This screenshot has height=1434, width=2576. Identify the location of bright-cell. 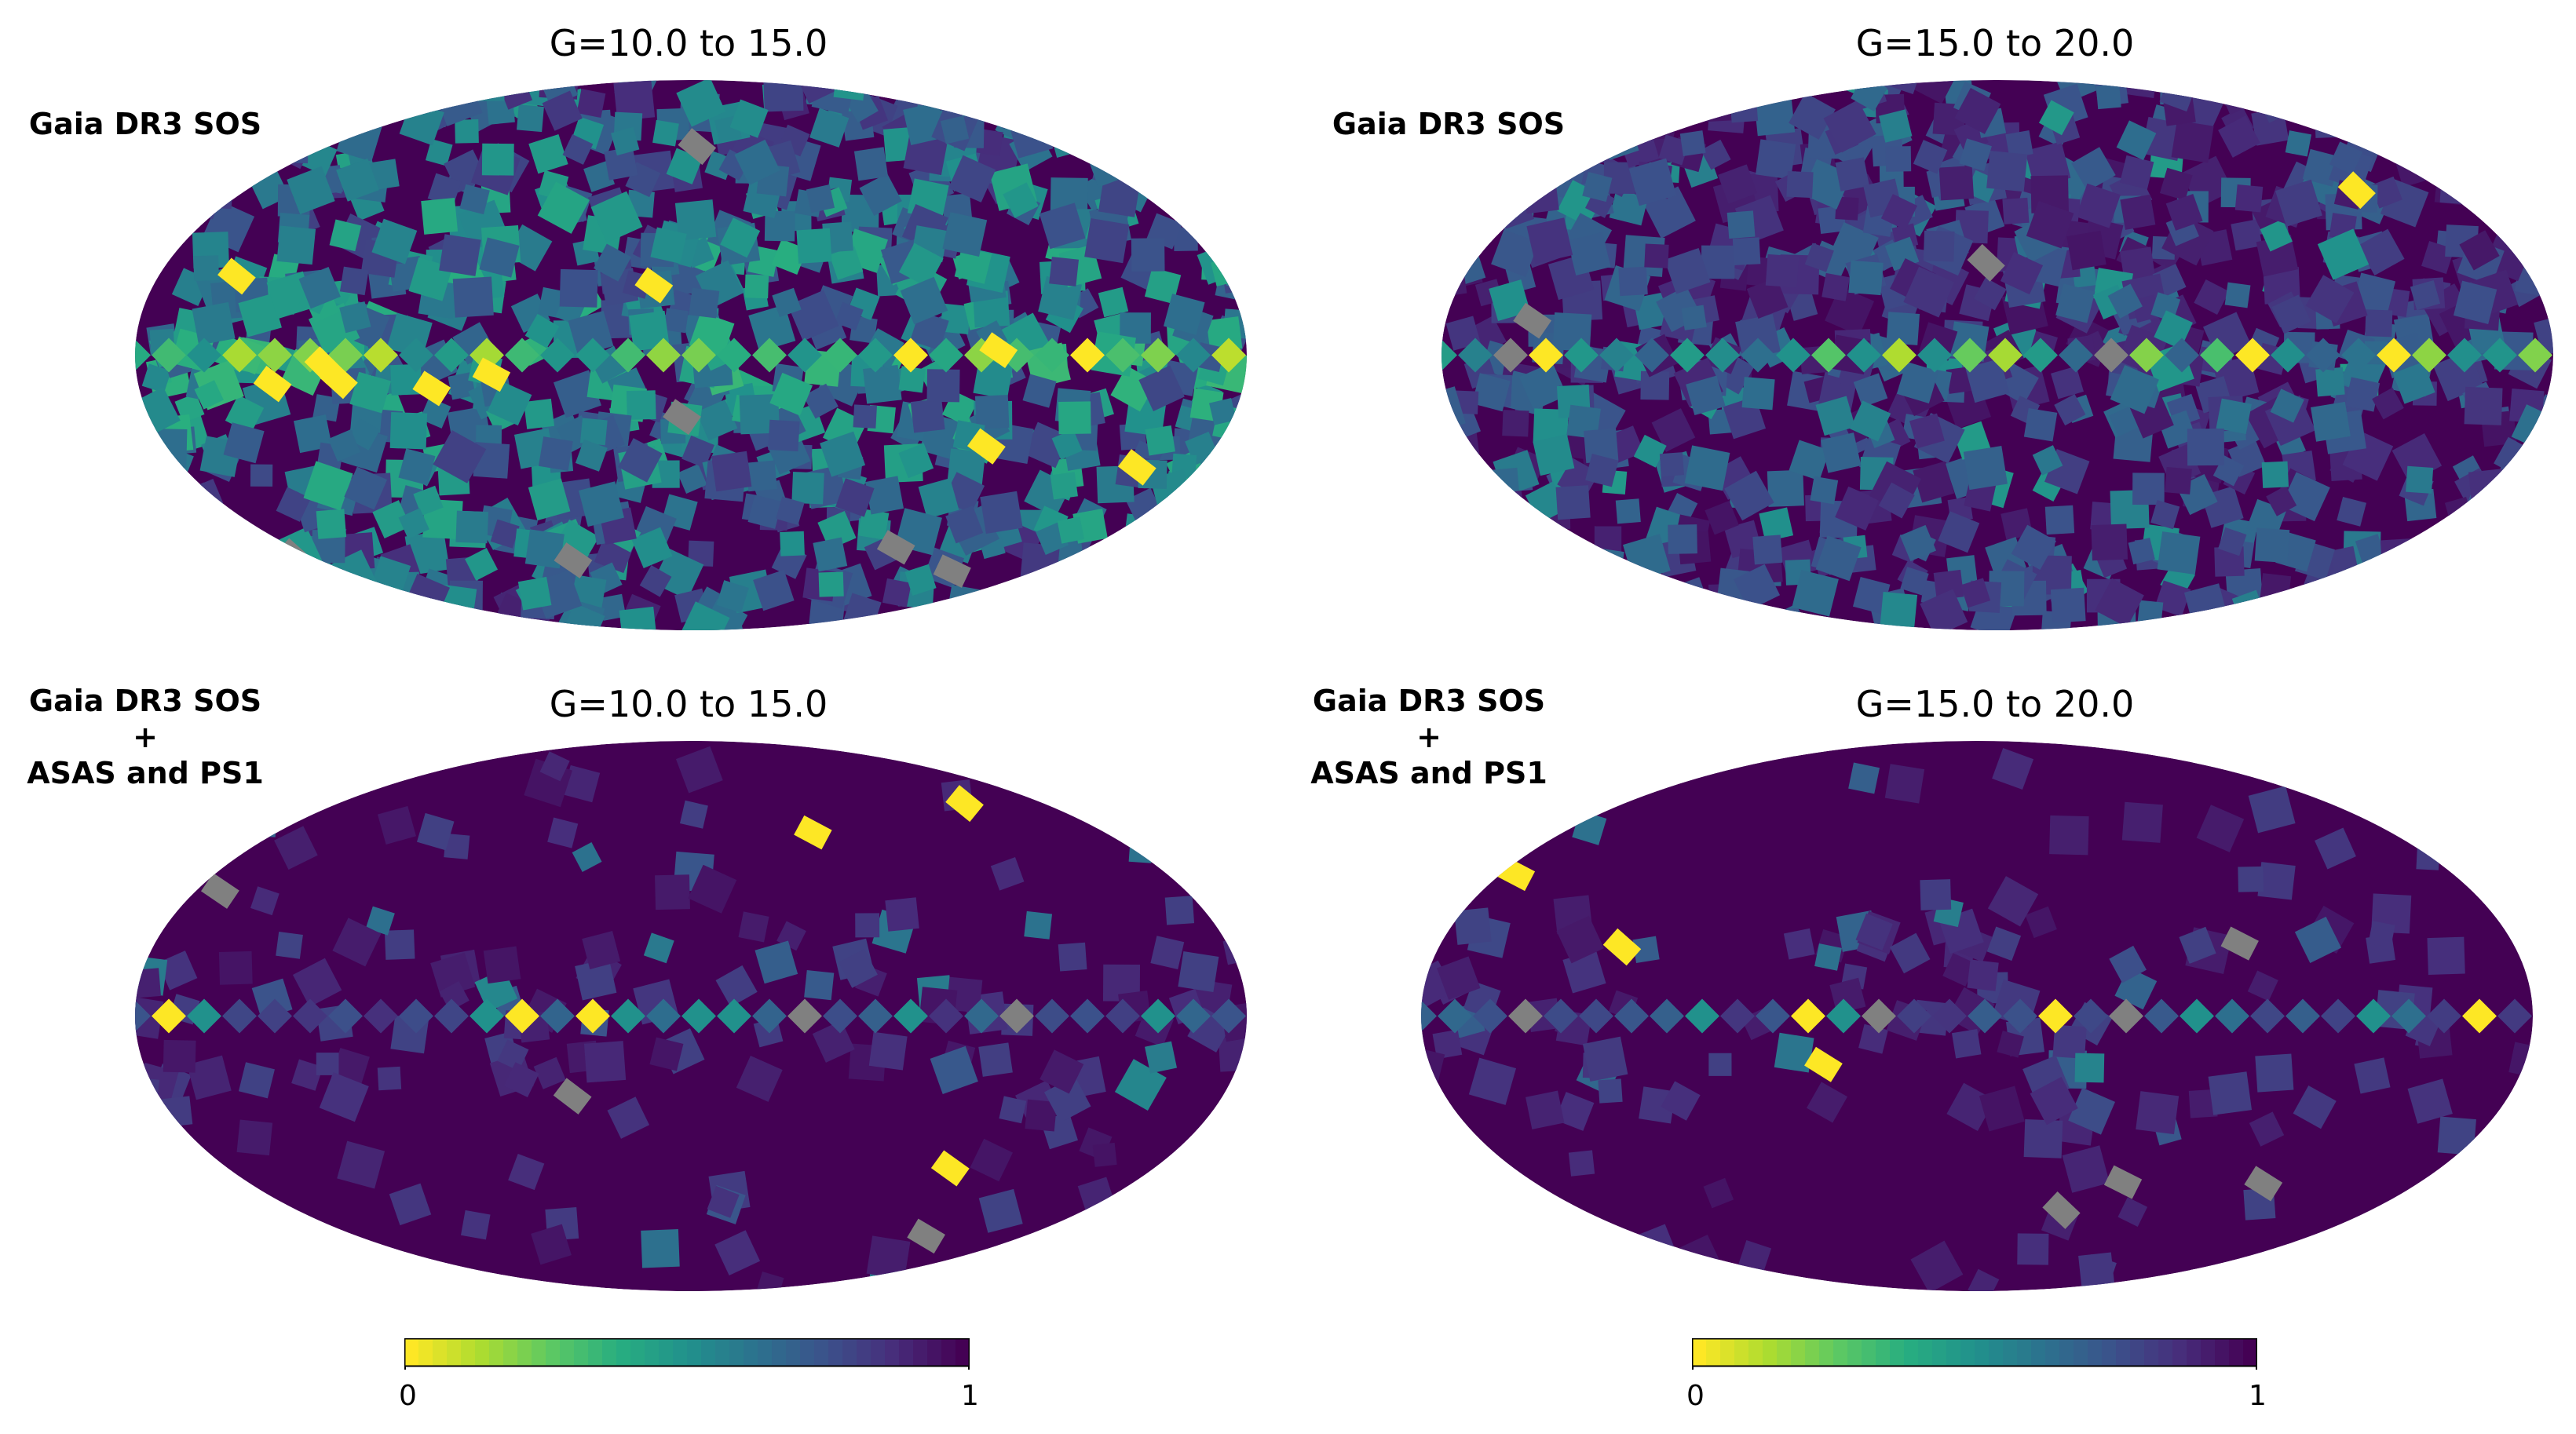
(272, 384).